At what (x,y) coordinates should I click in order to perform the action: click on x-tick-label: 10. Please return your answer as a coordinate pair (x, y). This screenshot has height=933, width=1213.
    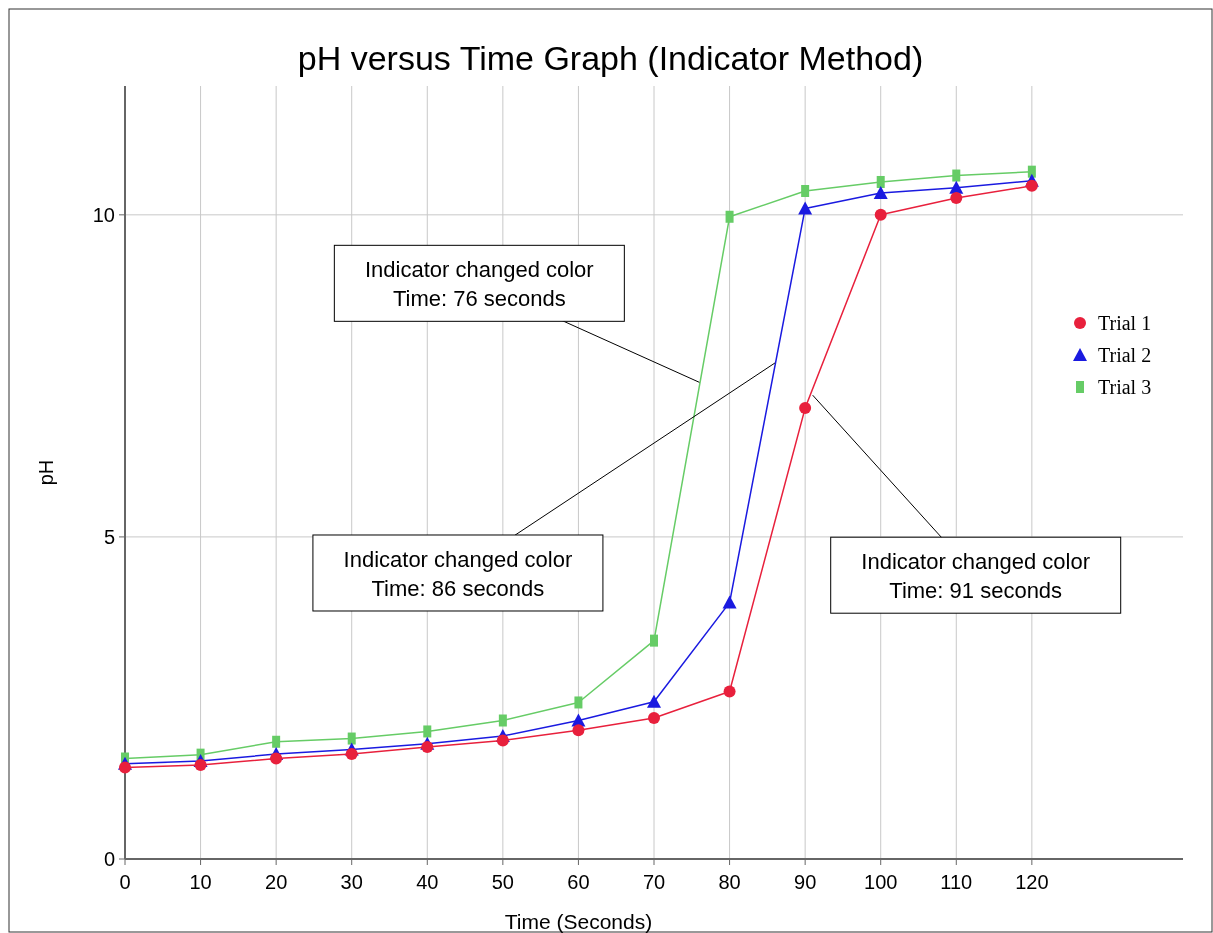
    Looking at the image, I should click on (200, 882).